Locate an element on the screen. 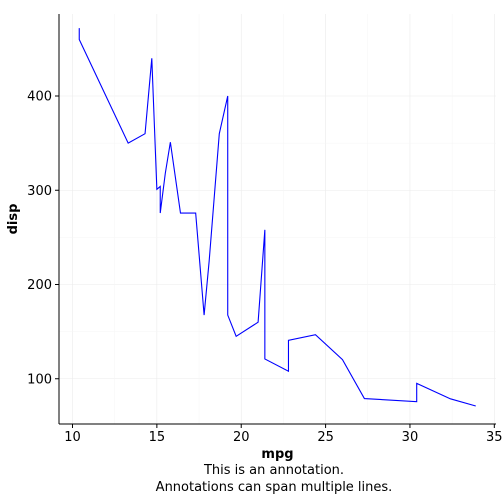 The image size is (504, 504). x-tick-label: 20 is located at coordinates (241, 437).